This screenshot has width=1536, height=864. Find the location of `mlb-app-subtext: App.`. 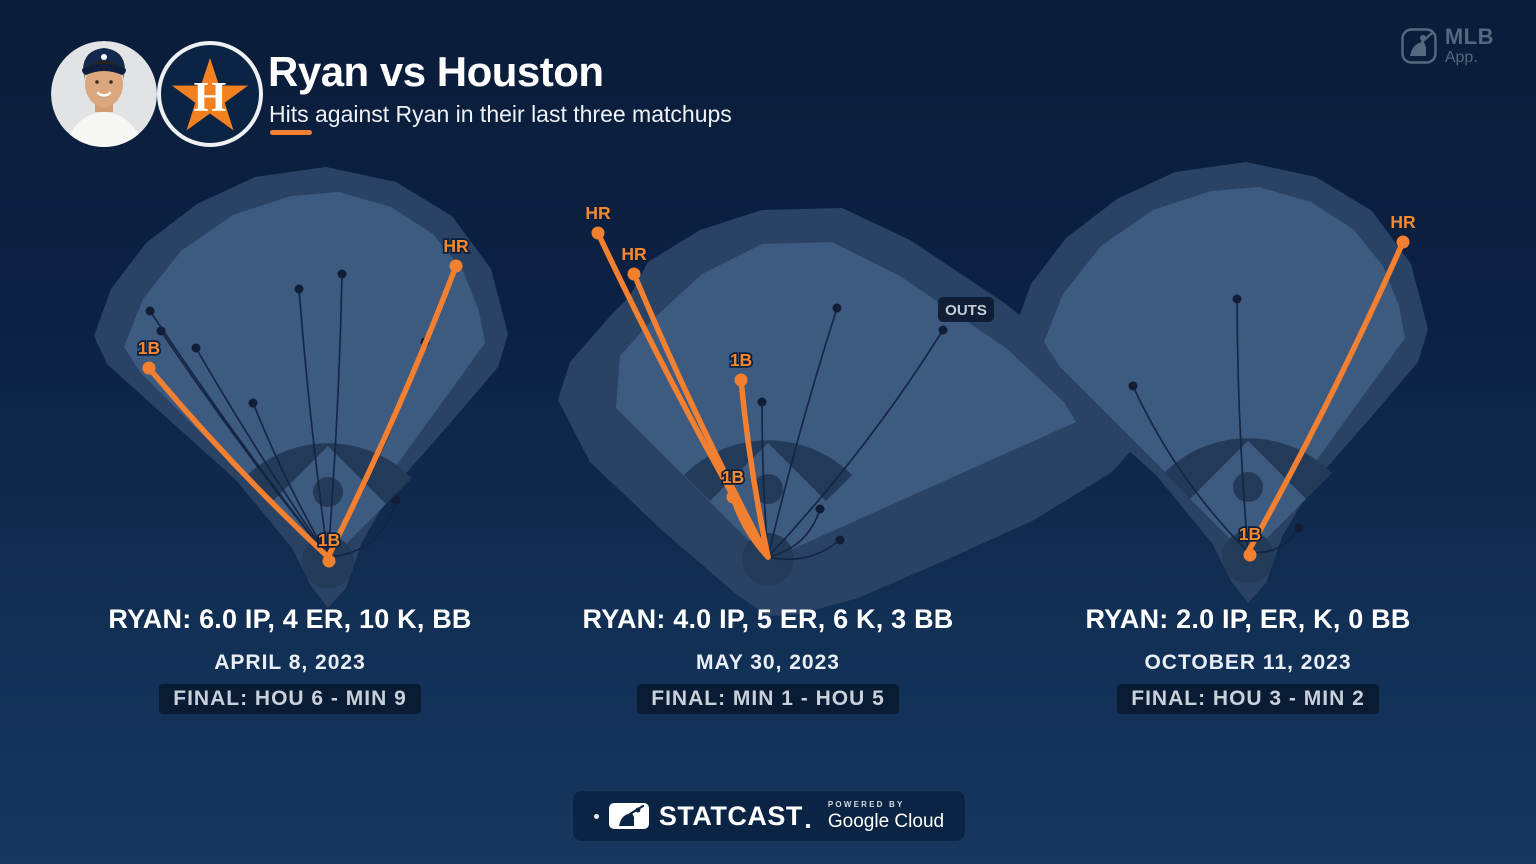

mlb-app-subtext: App. is located at coordinates (1461, 57).